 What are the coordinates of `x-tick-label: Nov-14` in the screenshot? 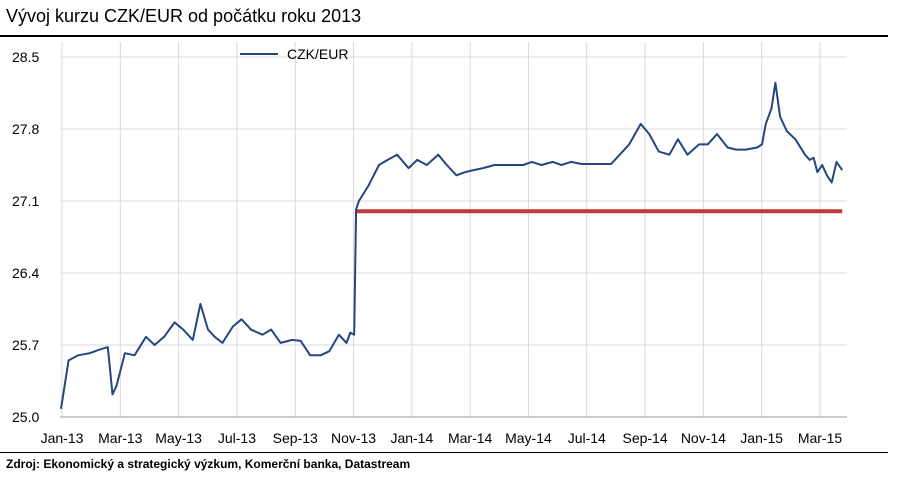 It's located at (703, 438).